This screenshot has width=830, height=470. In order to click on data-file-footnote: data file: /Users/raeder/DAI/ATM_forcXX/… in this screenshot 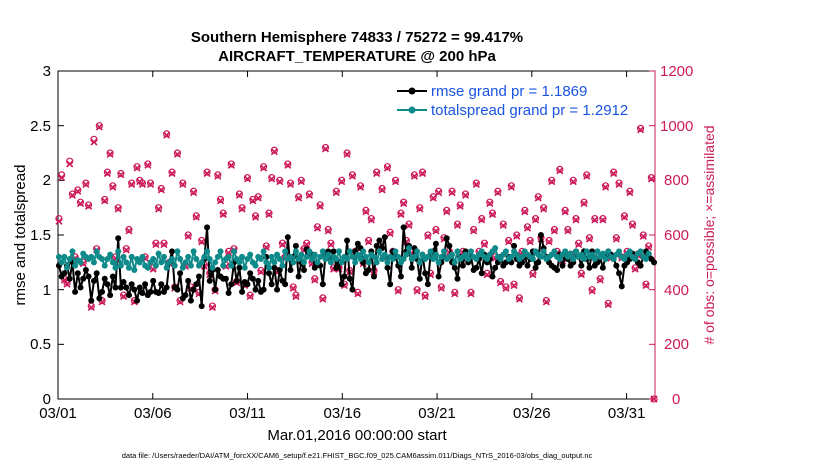, I will do `click(357, 455)`.